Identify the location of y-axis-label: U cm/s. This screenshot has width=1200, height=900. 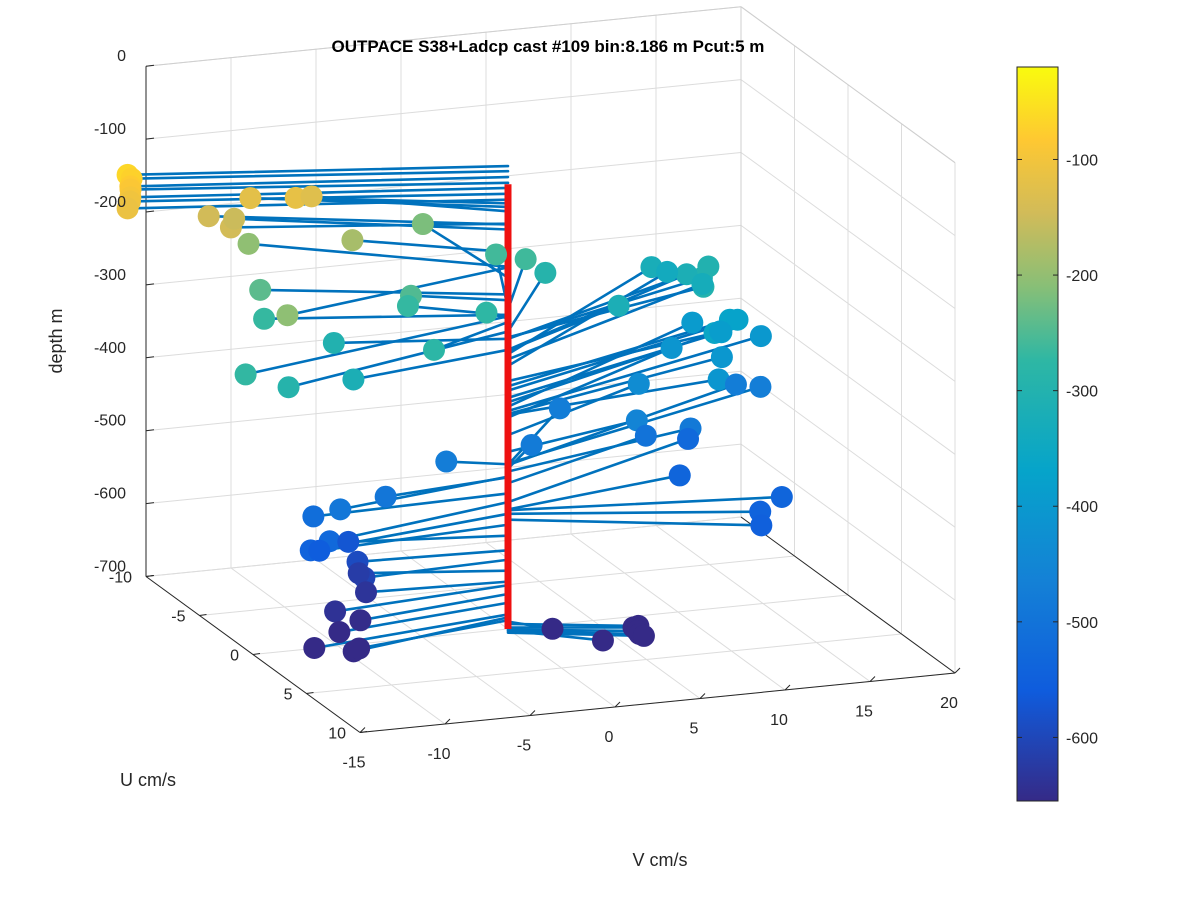
(148, 780).